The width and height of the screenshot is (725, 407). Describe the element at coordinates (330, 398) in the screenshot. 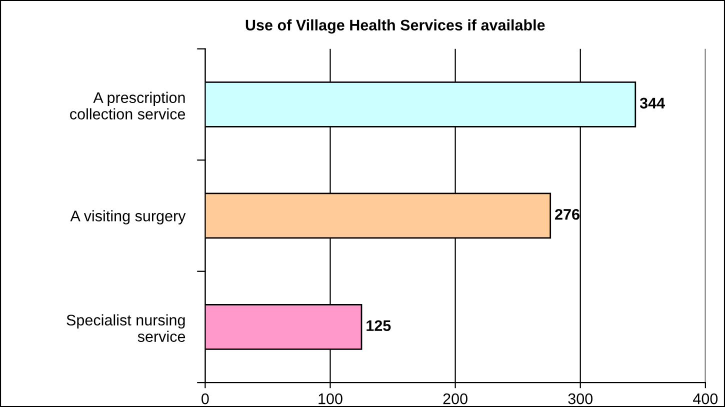

I see `x-tick-label: 100` at that location.